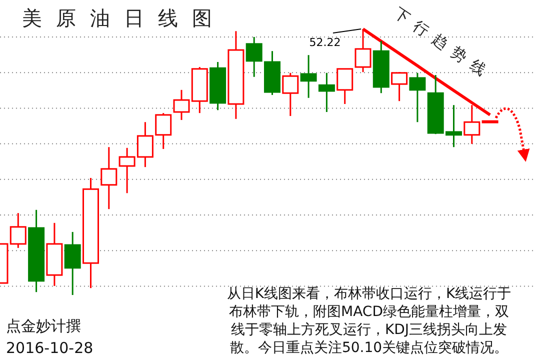  I want to click on text: 2016-10-28, so click(50, 348).